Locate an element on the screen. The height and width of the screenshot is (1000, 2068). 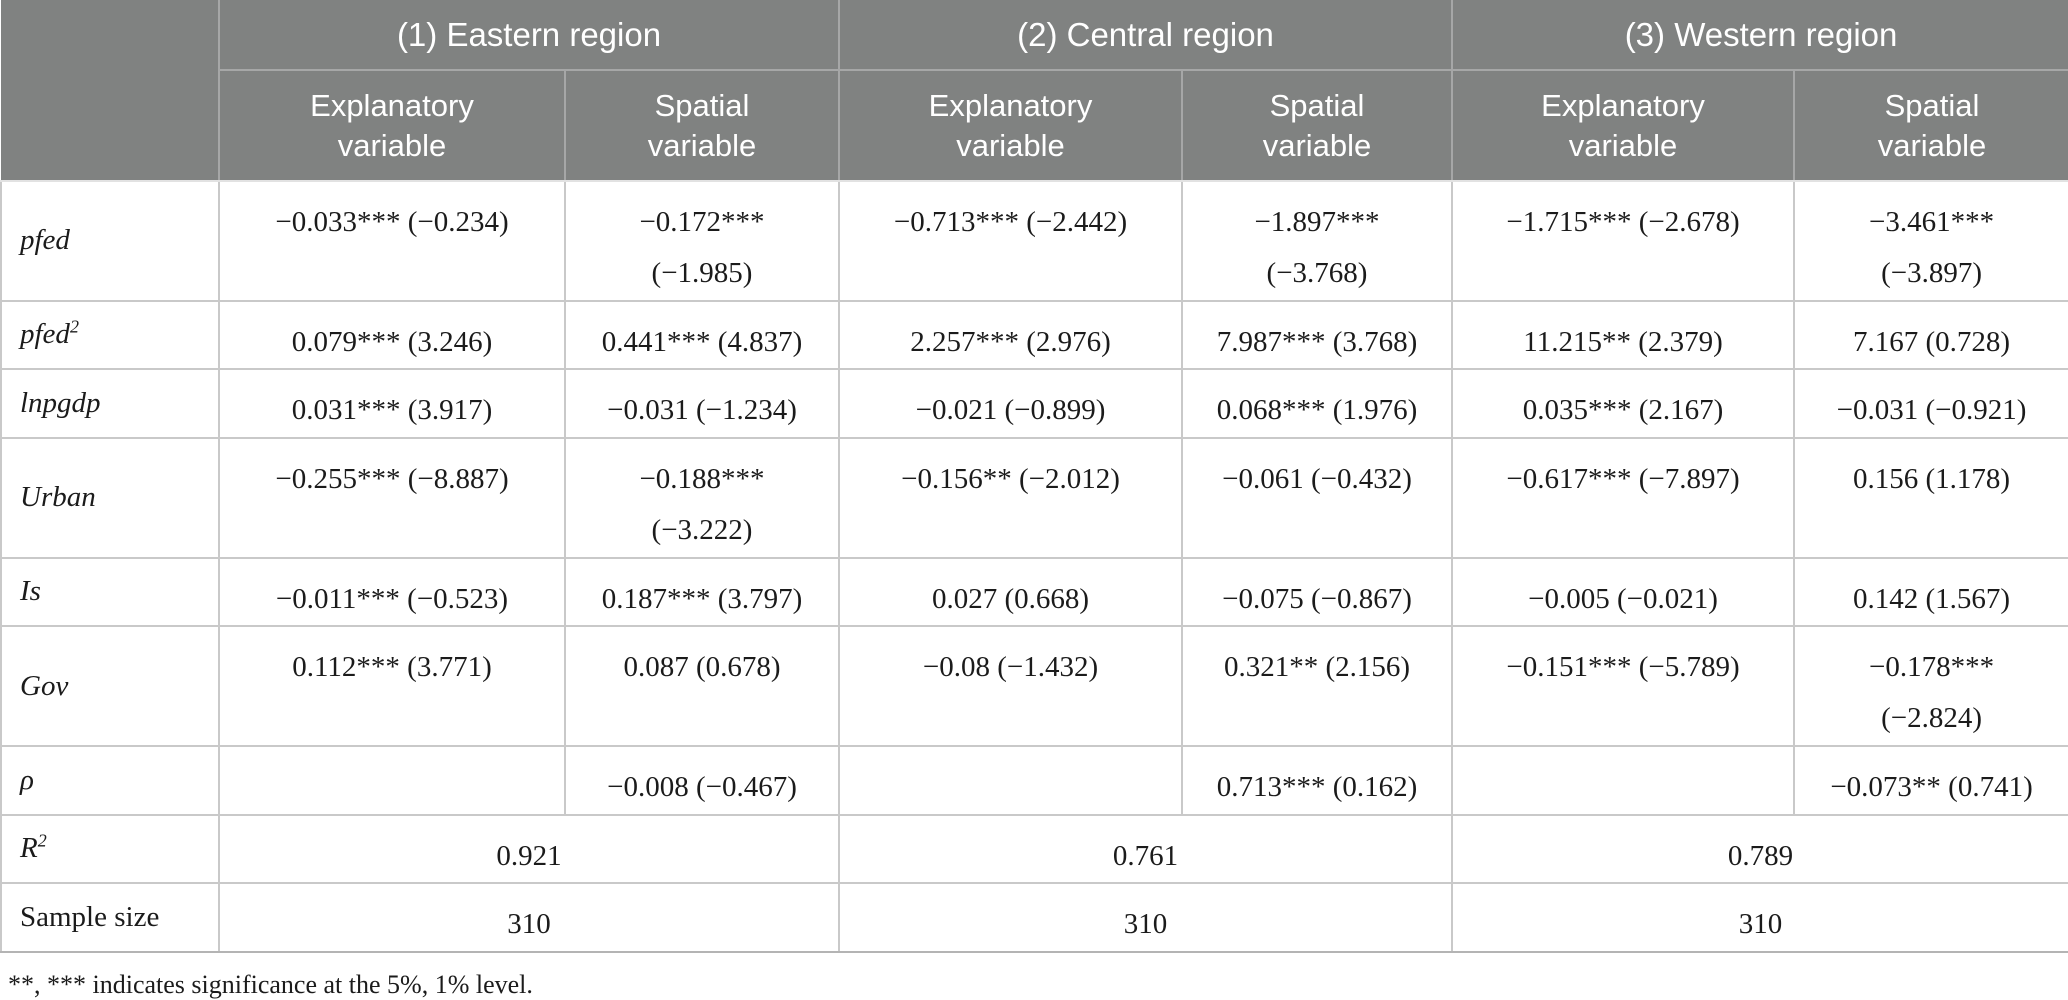
table-cell: 2.257*** (2.976) is located at coordinates (1011, 335).